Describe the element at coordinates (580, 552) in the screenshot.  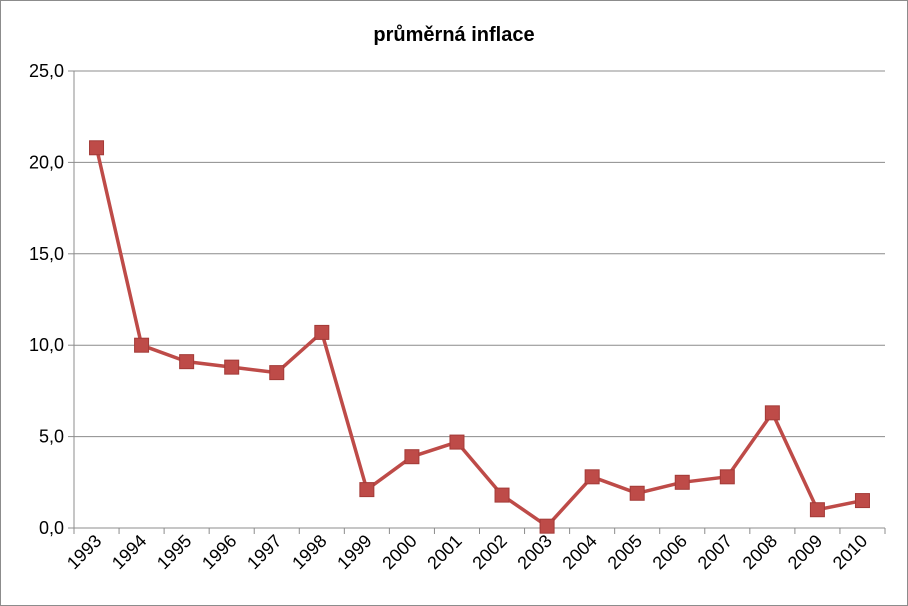
I see `x-tick-label: 2004` at that location.